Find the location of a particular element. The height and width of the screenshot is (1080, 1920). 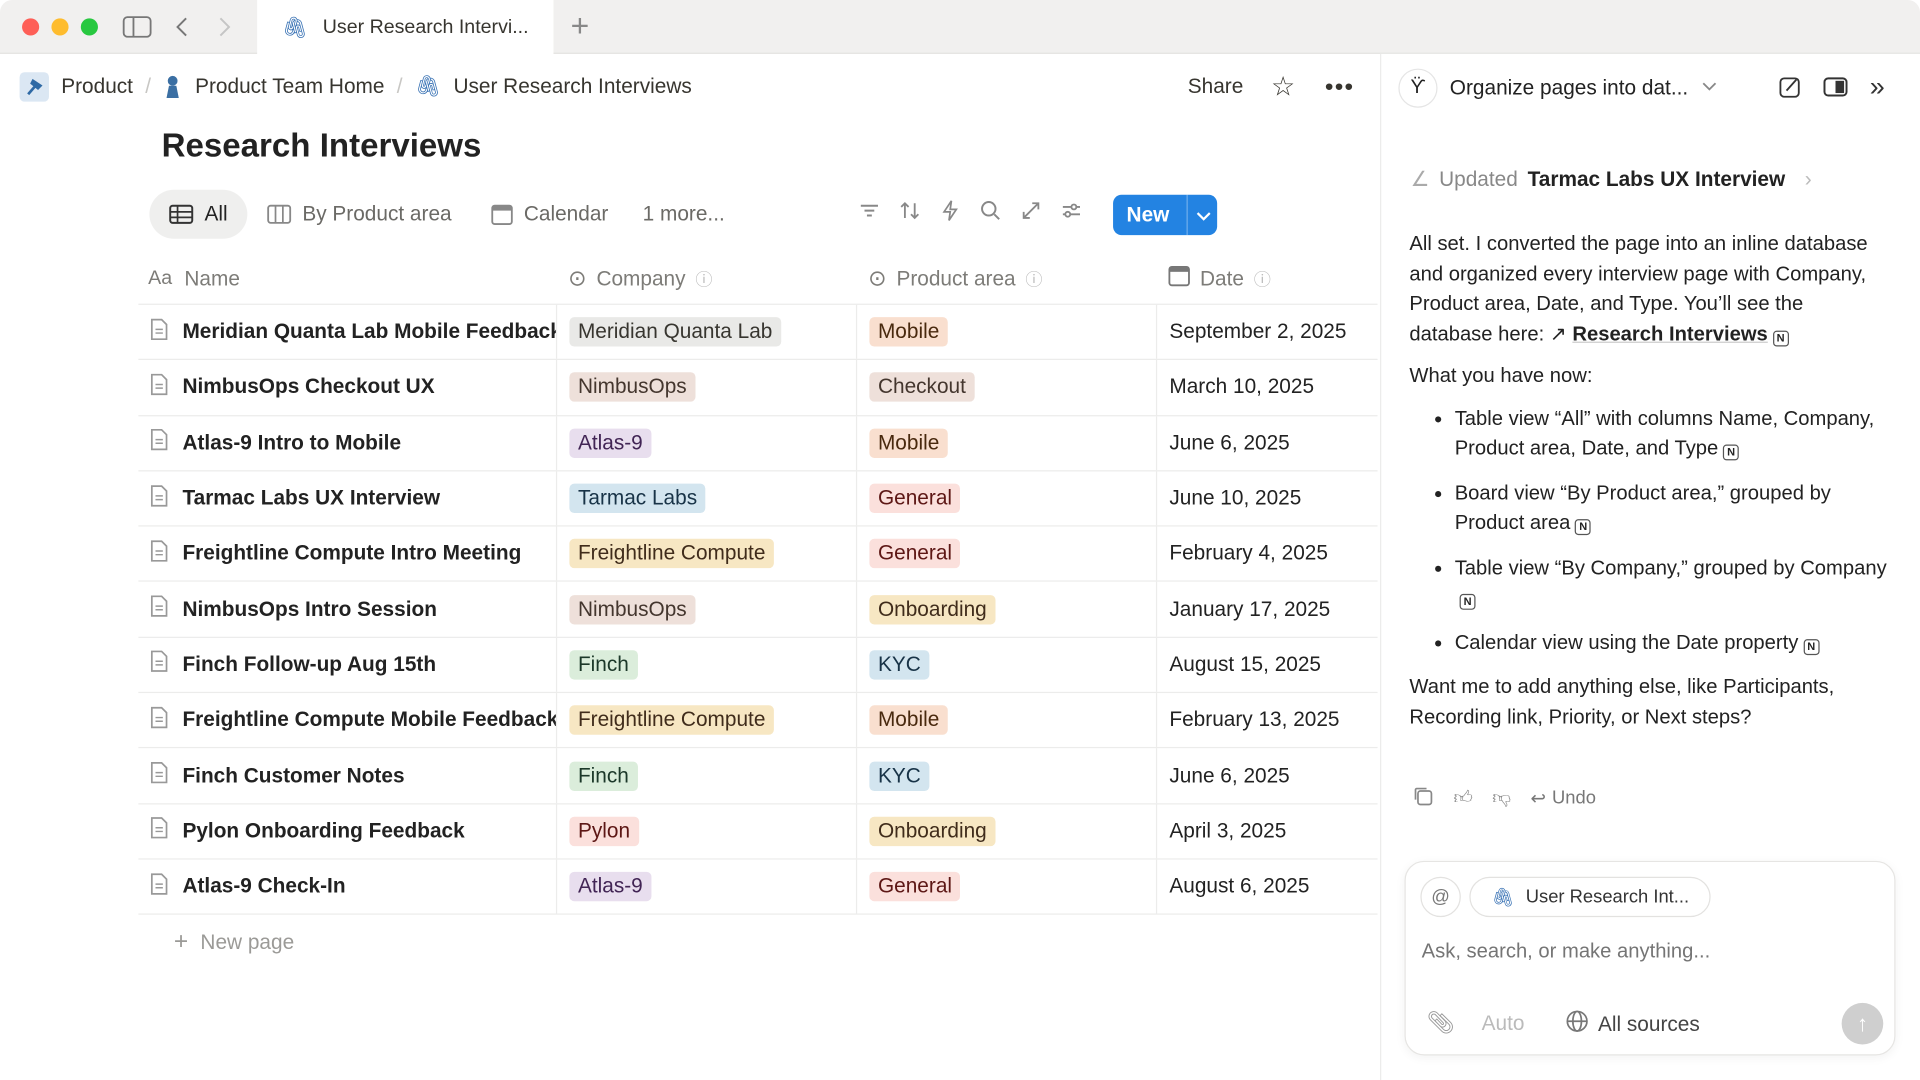

search-icon is located at coordinates (990, 213).